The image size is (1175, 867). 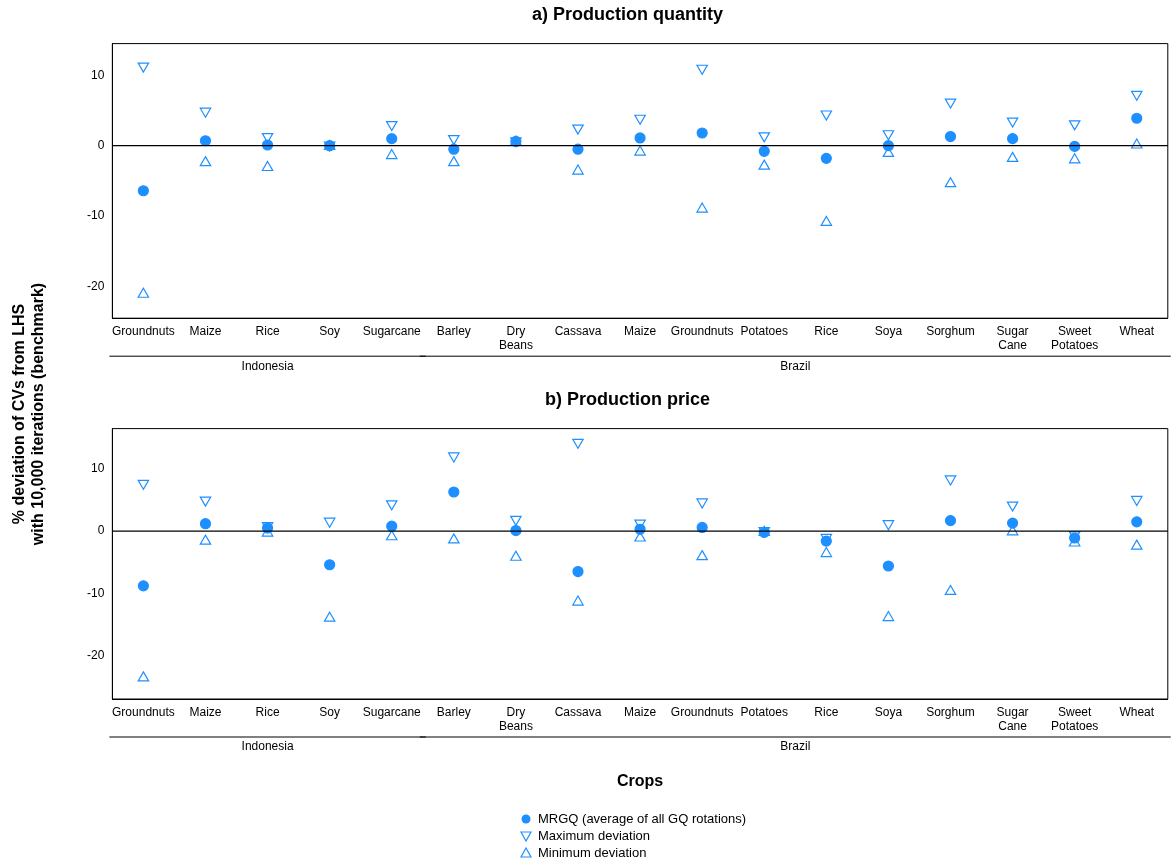 What do you see at coordinates (592, 852) in the screenshot?
I see `legend-label: Minimum deviation` at bounding box center [592, 852].